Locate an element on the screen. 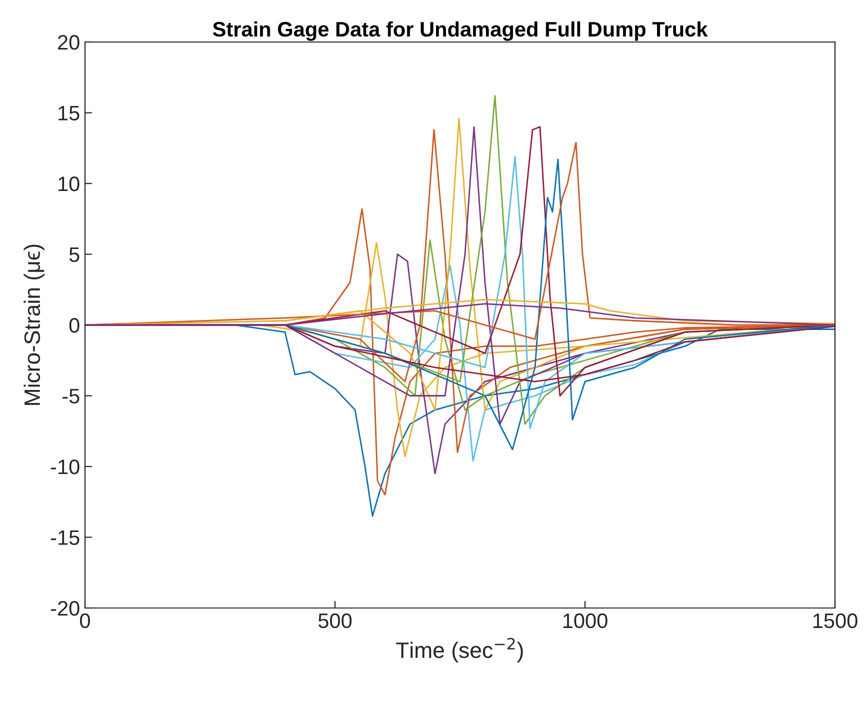 The height and width of the screenshot is (709, 865). y-tick-label: 20 is located at coordinates (69, 42).